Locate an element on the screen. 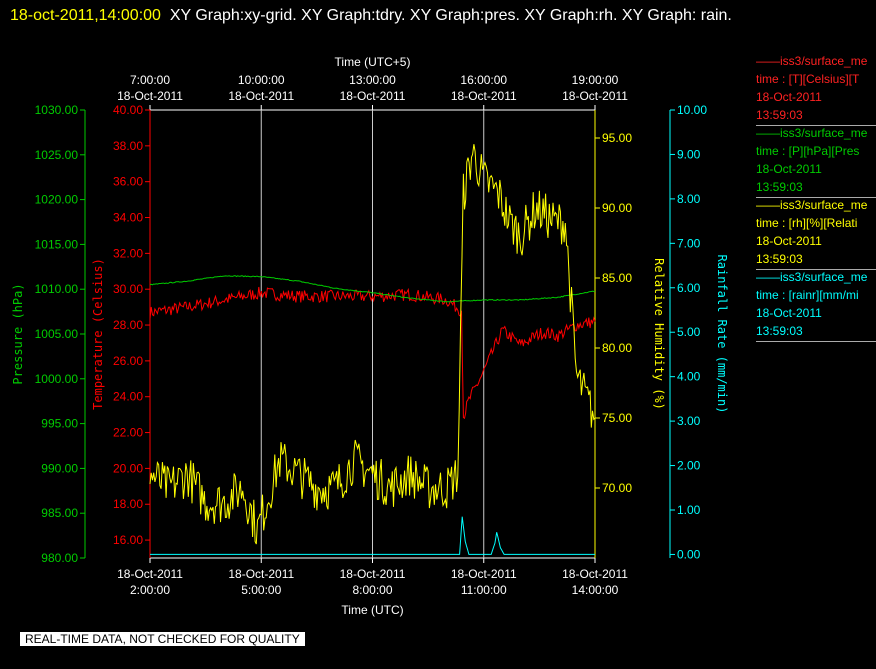 The width and height of the screenshot is (876, 669). temperature-tick-label: 28.00 is located at coordinates (128, 325).